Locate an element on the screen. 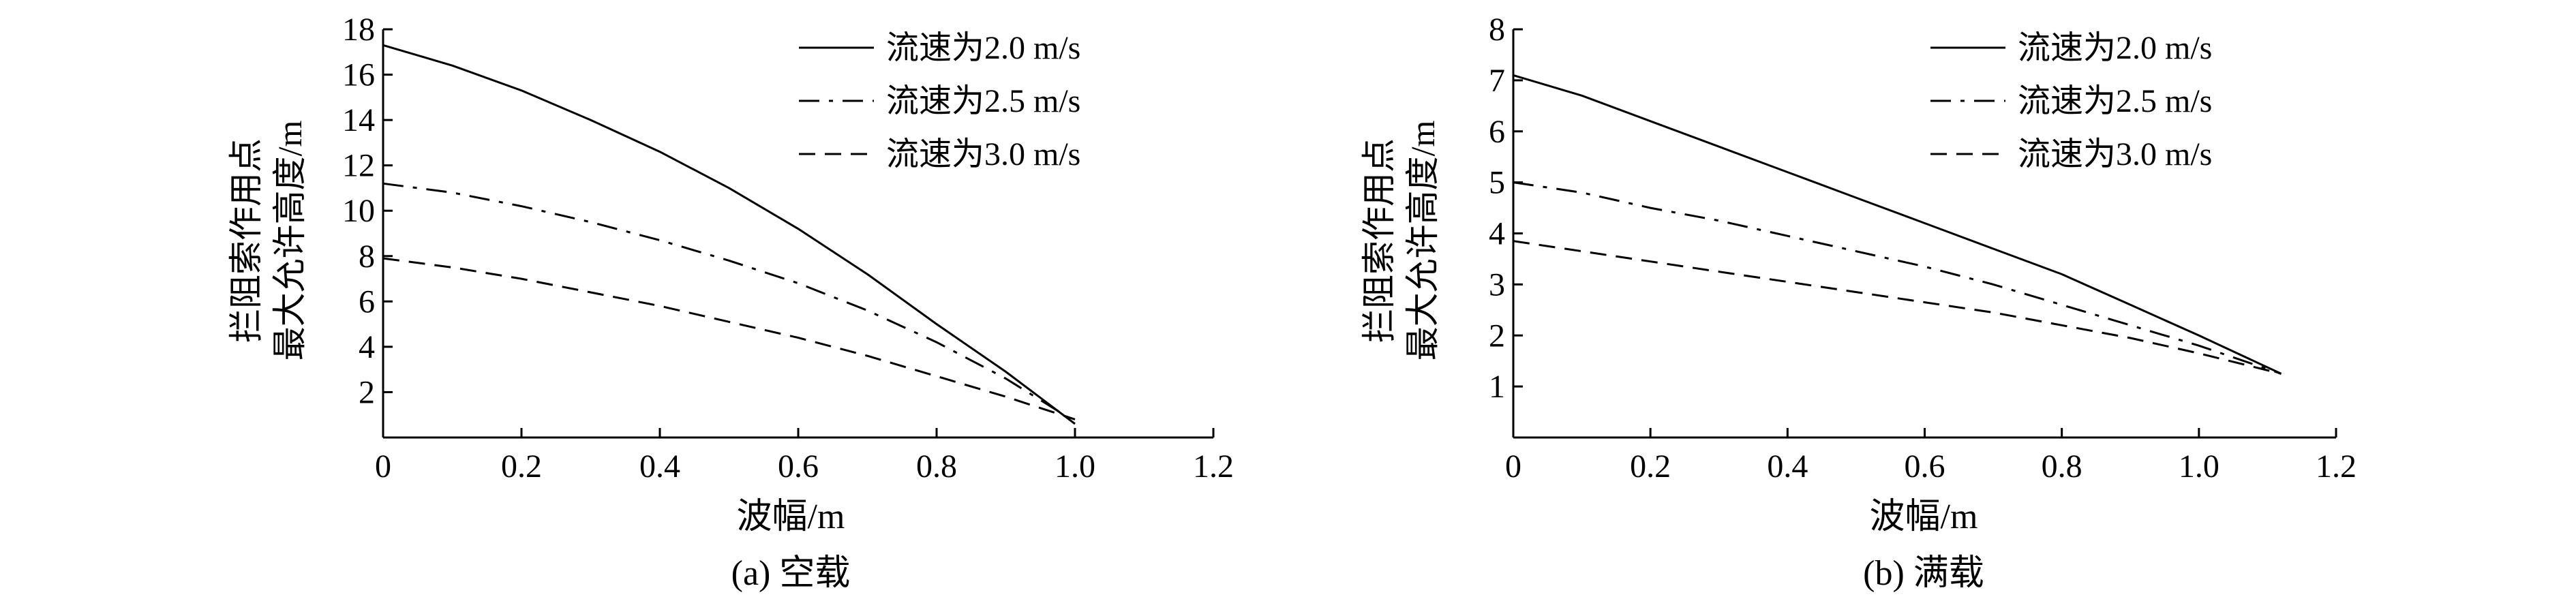 The width and height of the screenshot is (2576, 599). y-tick-label: 3 is located at coordinates (1497, 284).